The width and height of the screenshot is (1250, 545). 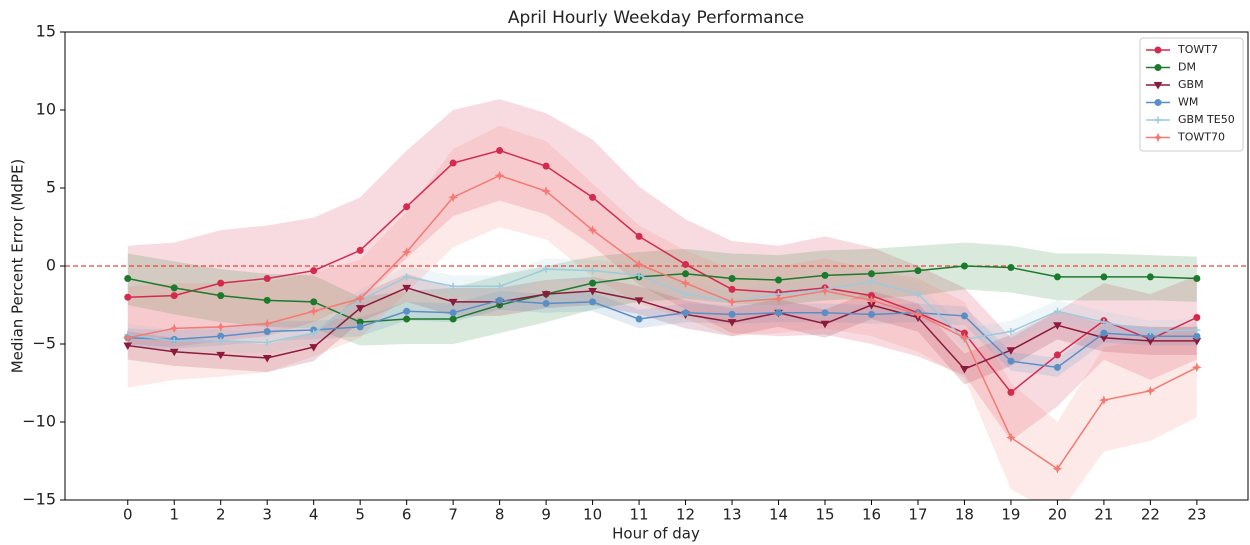 What do you see at coordinates (39, 421) in the screenshot?
I see `y-tick-label: −10` at bounding box center [39, 421].